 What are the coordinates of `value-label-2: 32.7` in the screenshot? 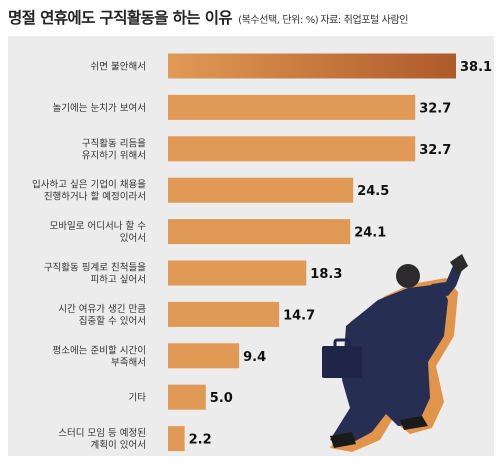 It's located at (435, 108).